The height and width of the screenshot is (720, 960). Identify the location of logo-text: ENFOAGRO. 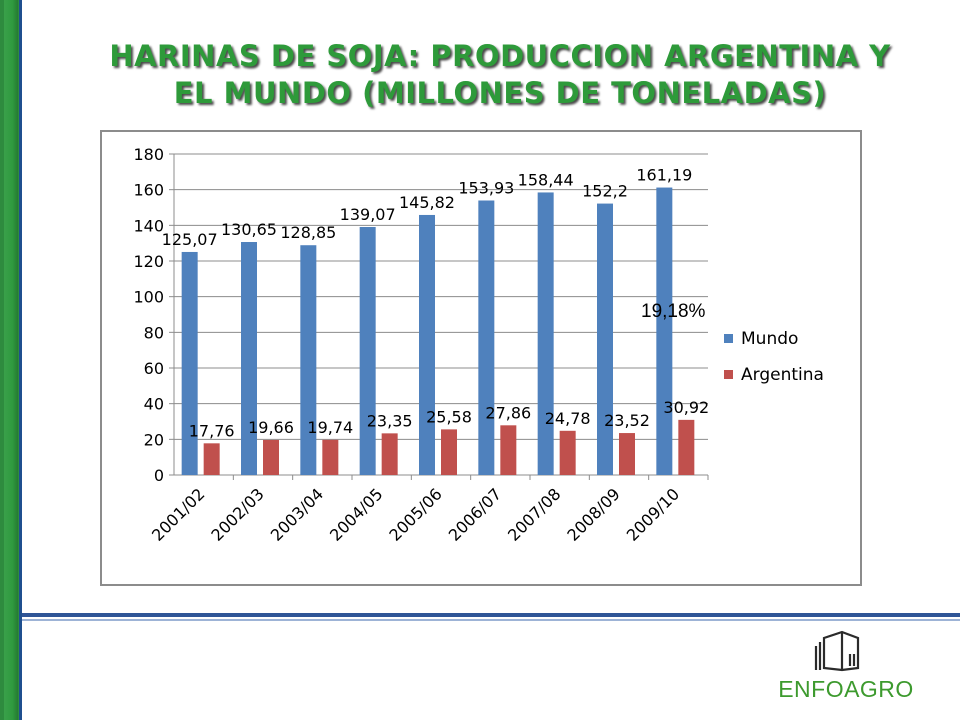
(846, 689).